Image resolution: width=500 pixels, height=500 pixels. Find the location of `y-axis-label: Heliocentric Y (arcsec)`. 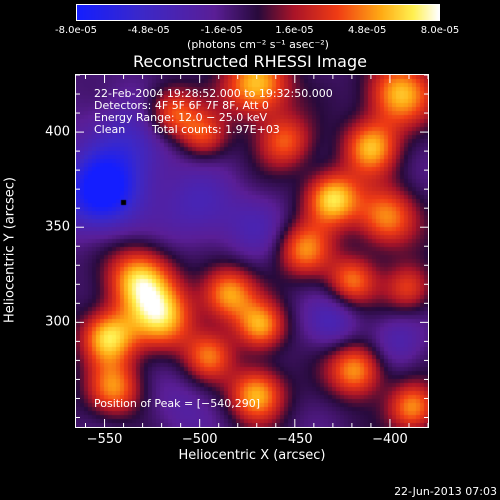

y-axis-label: Heliocentric Y (arcsec) is located at coordinates (10, 250).